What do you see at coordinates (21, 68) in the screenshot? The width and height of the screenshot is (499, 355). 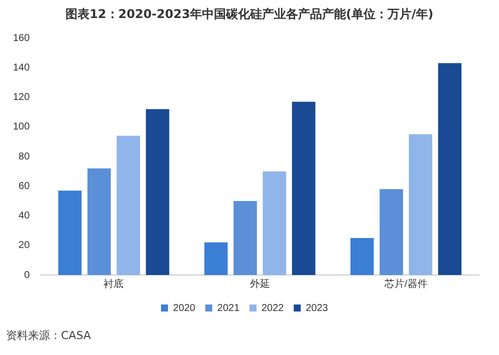 I see `y-tick-label: 140` at bounding box center [21, 68].